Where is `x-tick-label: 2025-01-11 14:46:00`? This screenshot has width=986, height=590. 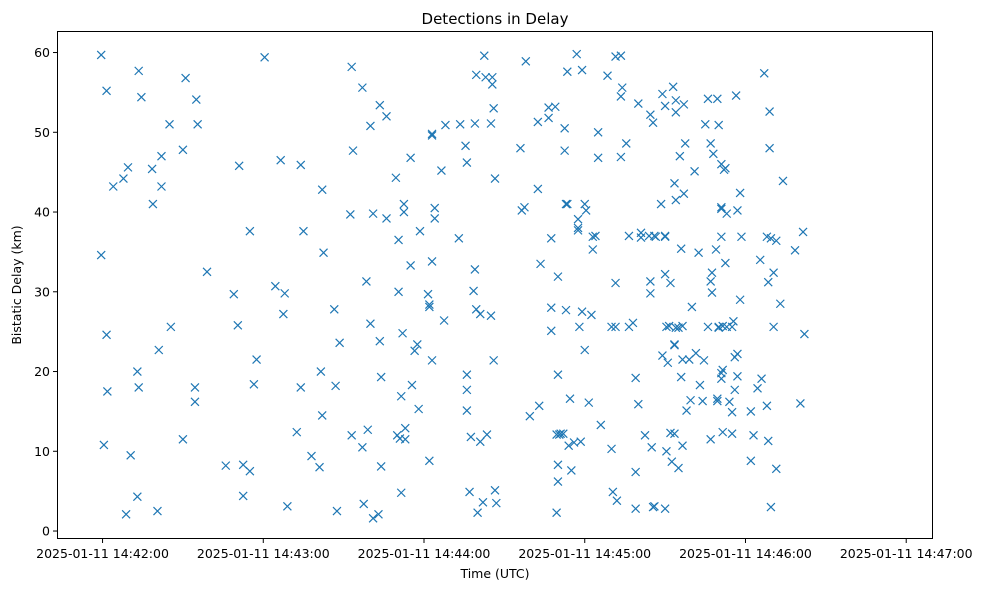
x-tick-label: 2025-01-11 14:46:00 is located at coordinates (745, 553).